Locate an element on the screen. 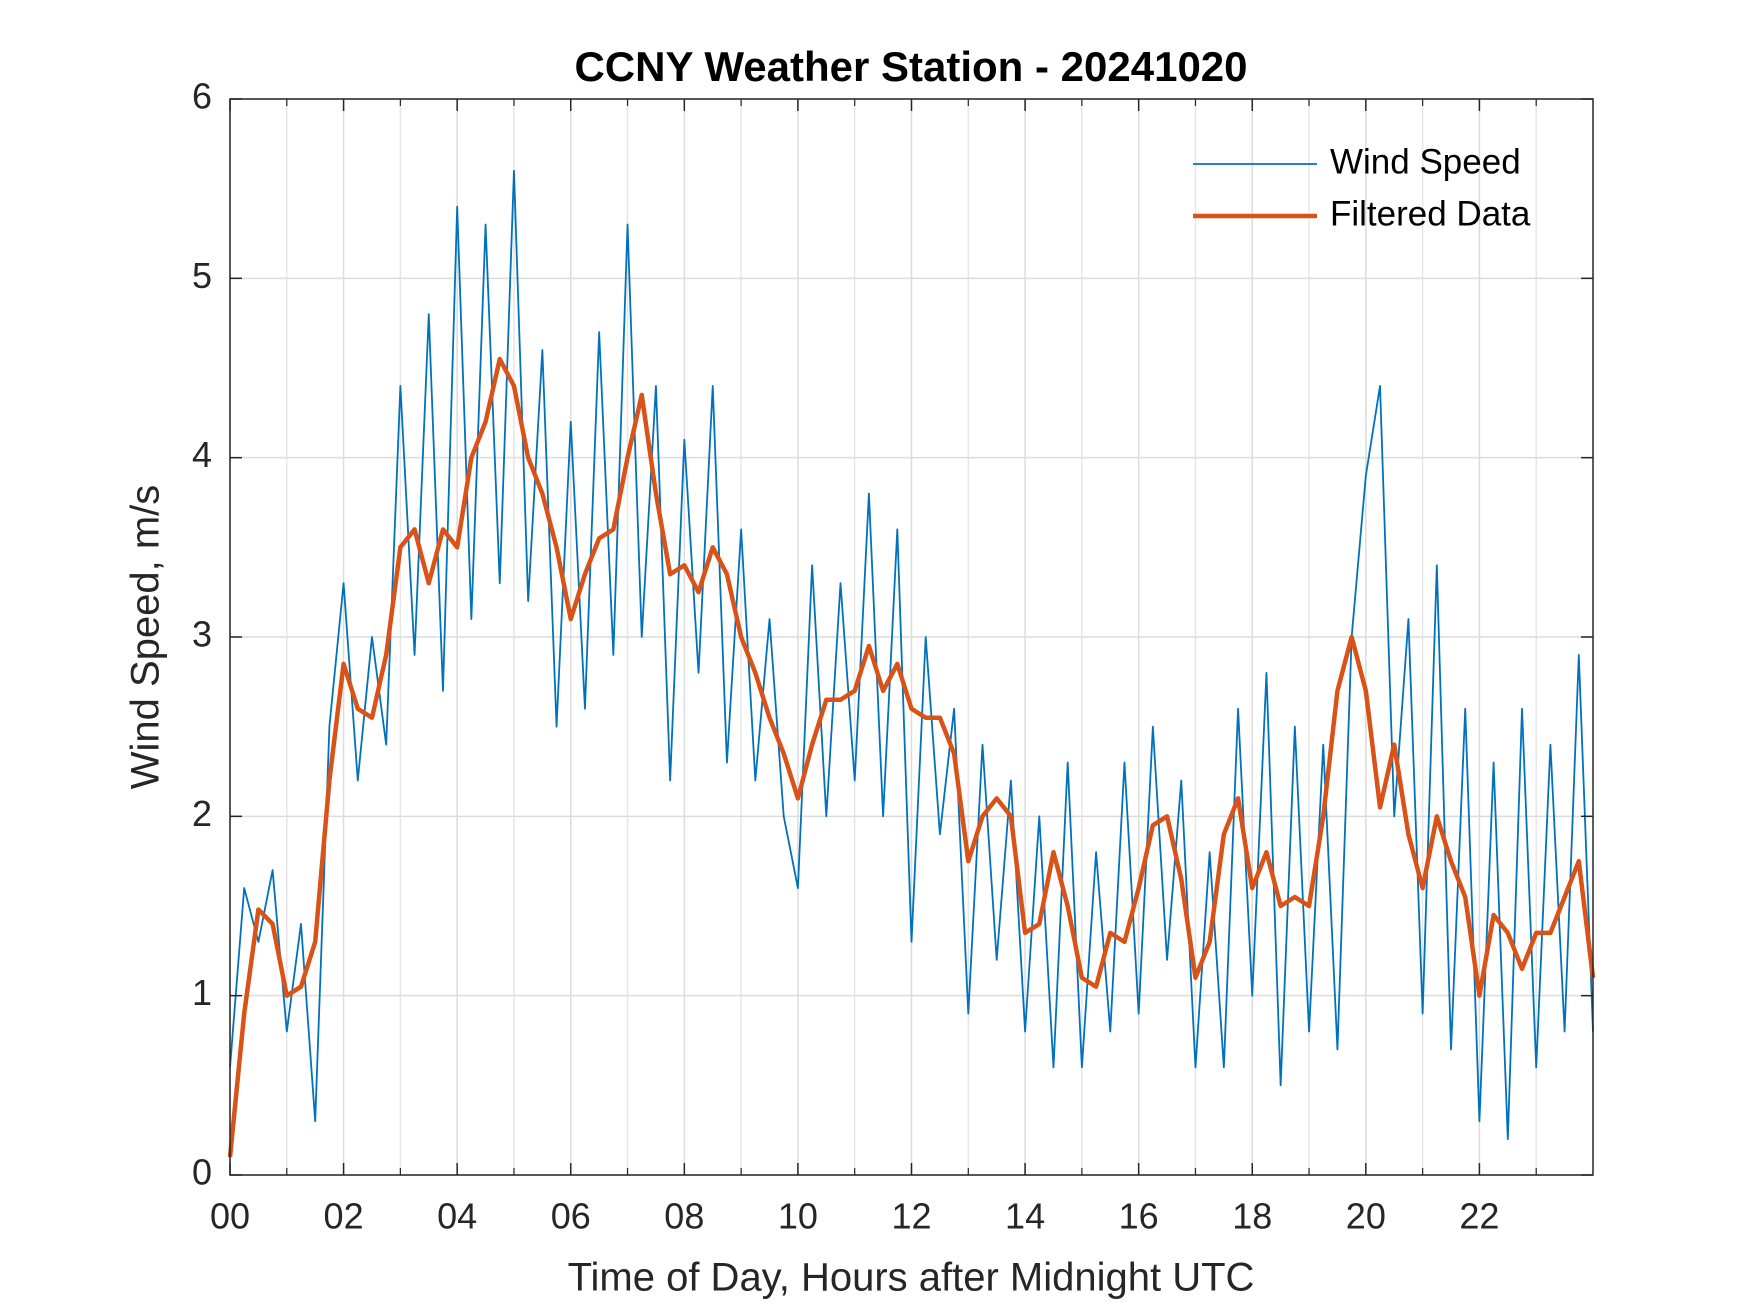  x-tick-label: 02 is located at coordinates (344, 1216).